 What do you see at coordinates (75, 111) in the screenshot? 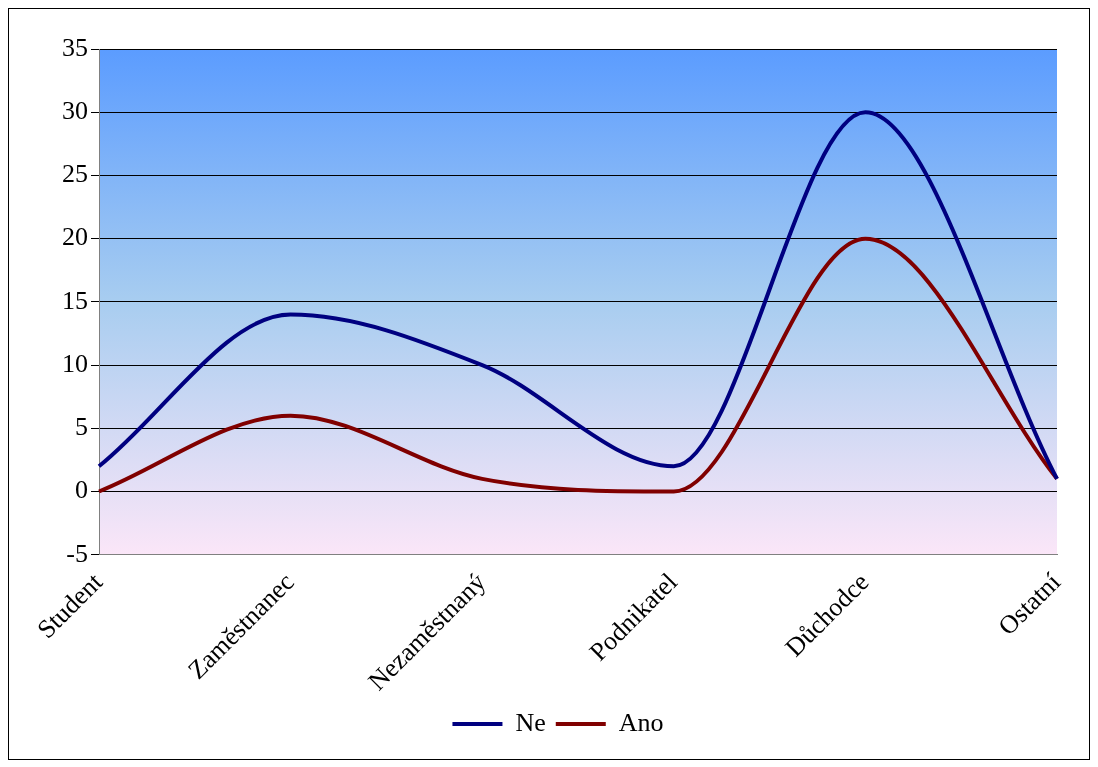
I see `y-tick-label: 30` at bounding box center [75, 111].